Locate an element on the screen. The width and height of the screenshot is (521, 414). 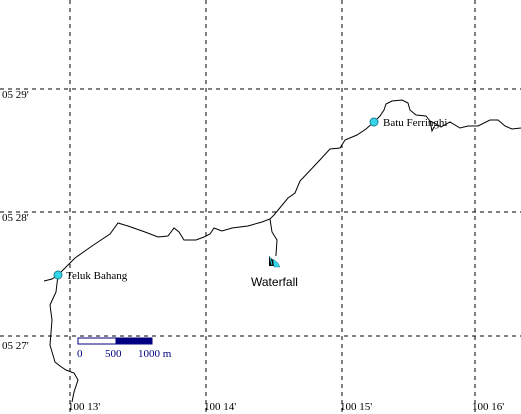
scale-label-1000m: 1000 m is located at coordinates (155, 354).